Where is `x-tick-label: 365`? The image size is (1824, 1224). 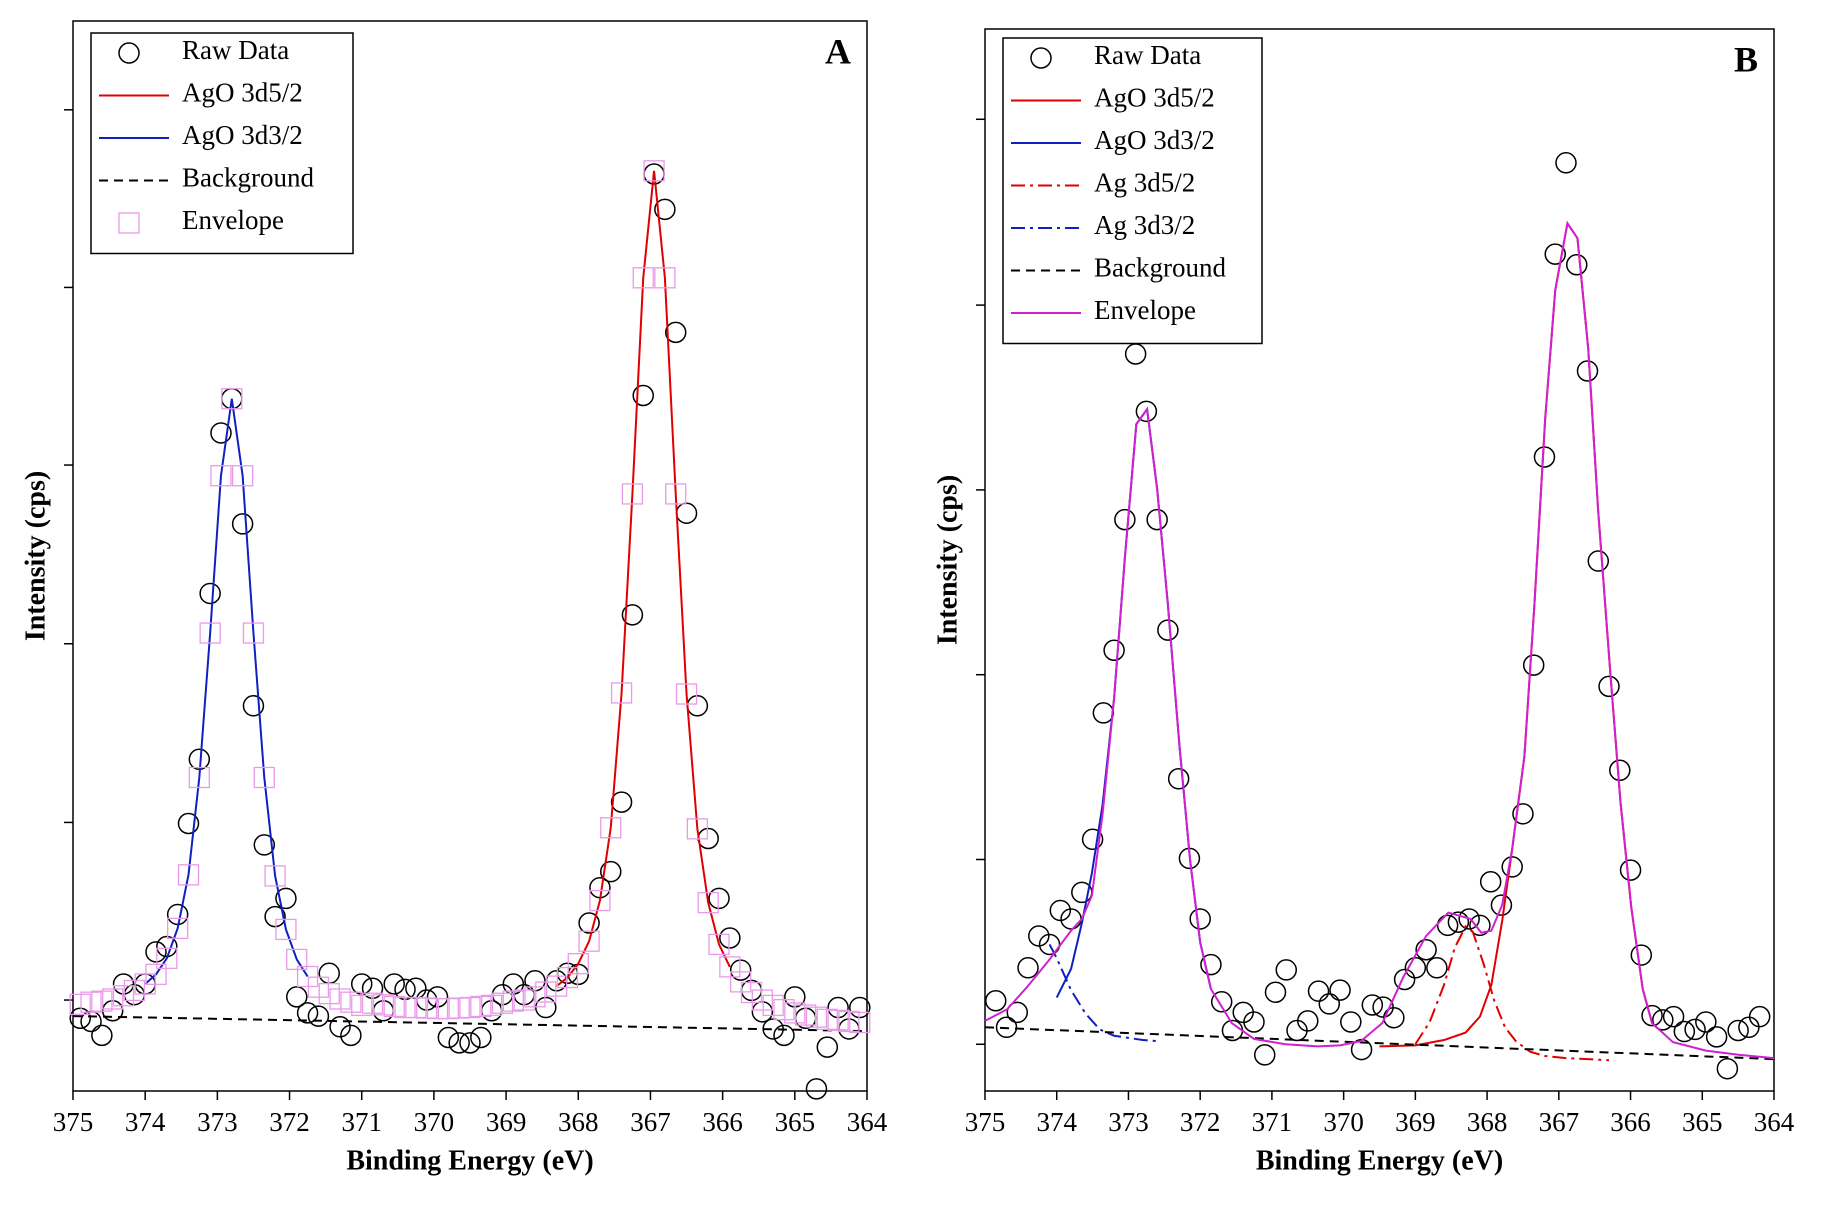 x-tick-label: 365 is located at coordinates (795, 1122).